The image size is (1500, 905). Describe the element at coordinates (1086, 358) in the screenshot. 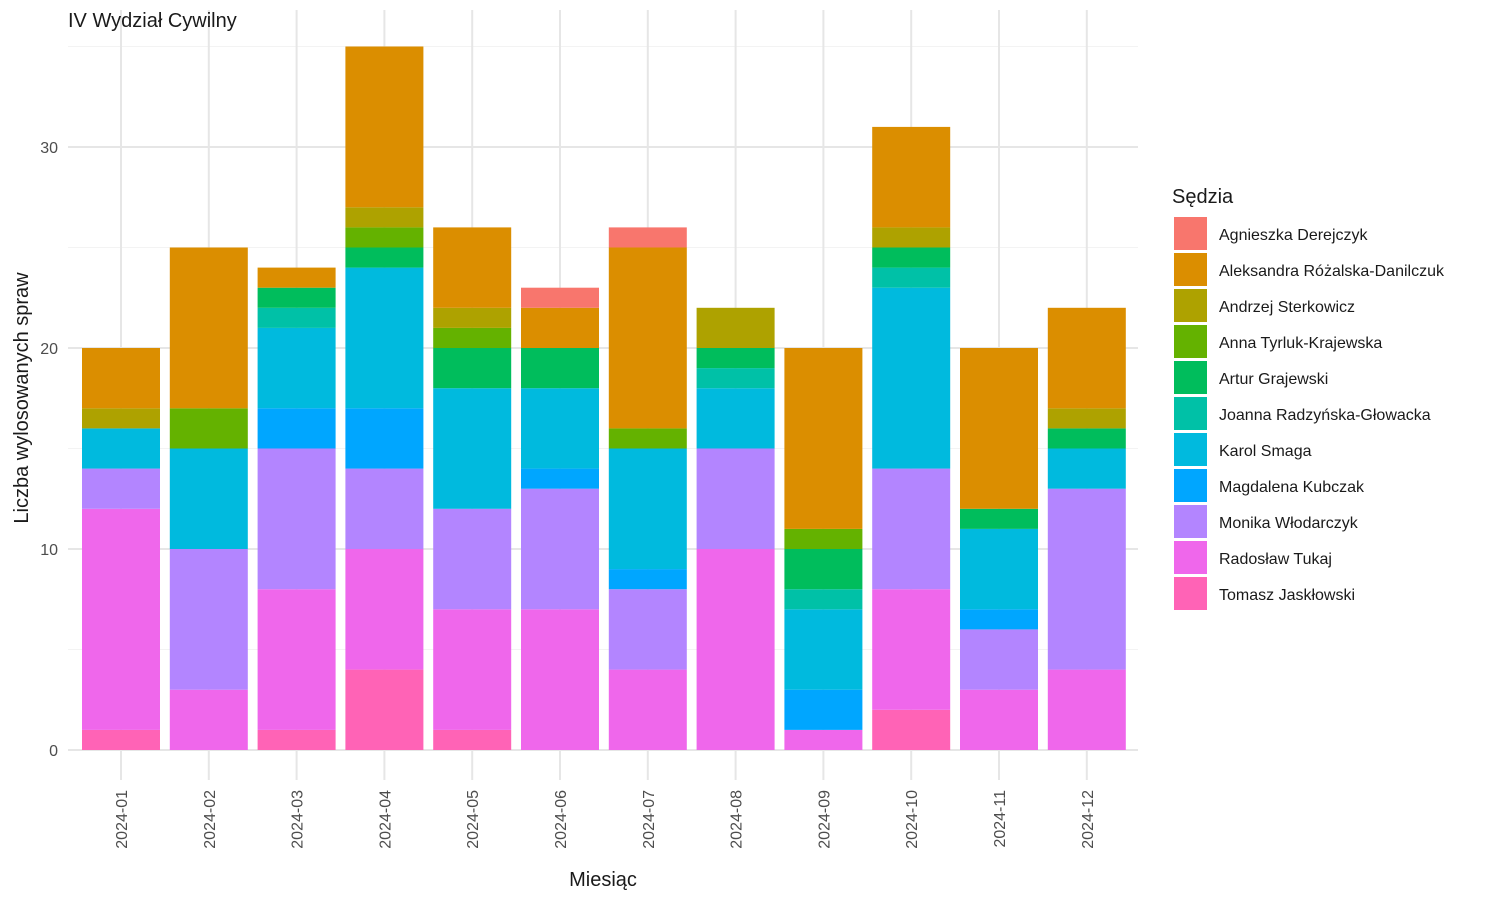

I see `bar-segment-2024-12-aleksandra-różalska-danilczuk` at that location.